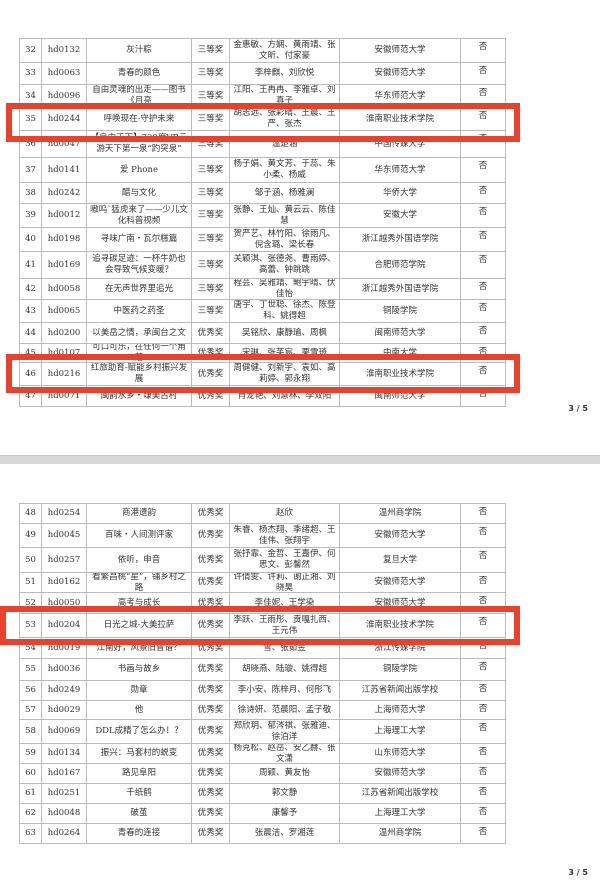 This screenshot has width=600, height=883. I want to click on cell-entry-id: hd0071, so click(63, 396).